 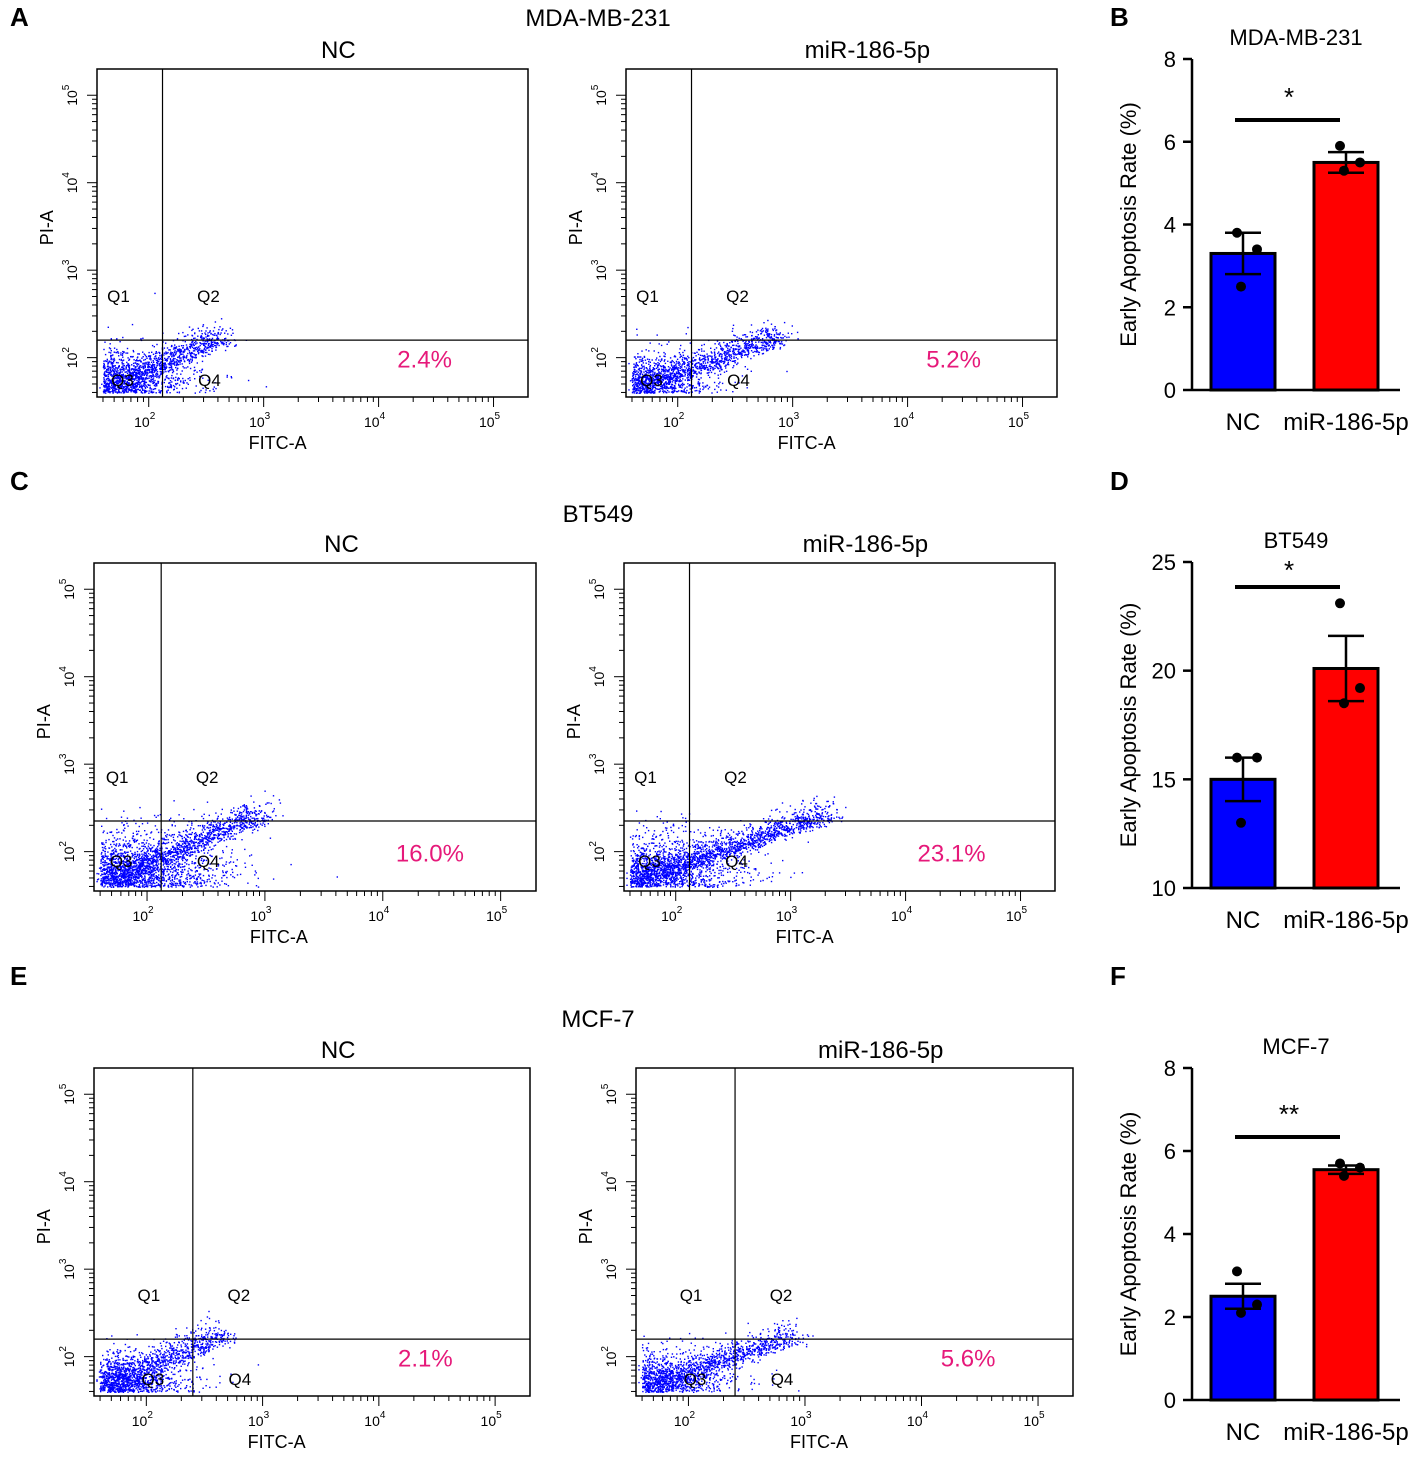 I want to click on y-tick-label: 0, so click(x=1170, y=390).